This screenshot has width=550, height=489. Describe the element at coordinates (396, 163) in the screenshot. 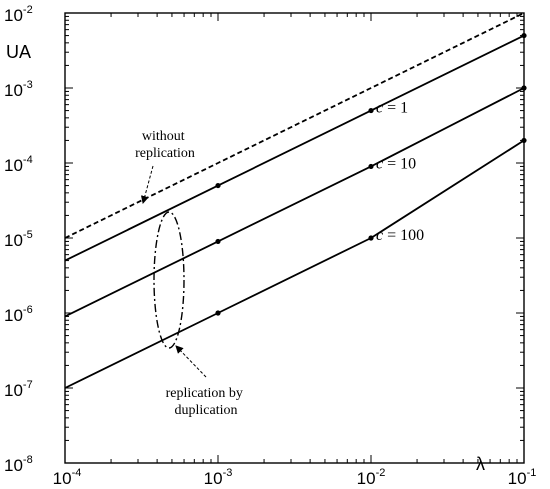

I see `series-label-2: c = 10` at that location.